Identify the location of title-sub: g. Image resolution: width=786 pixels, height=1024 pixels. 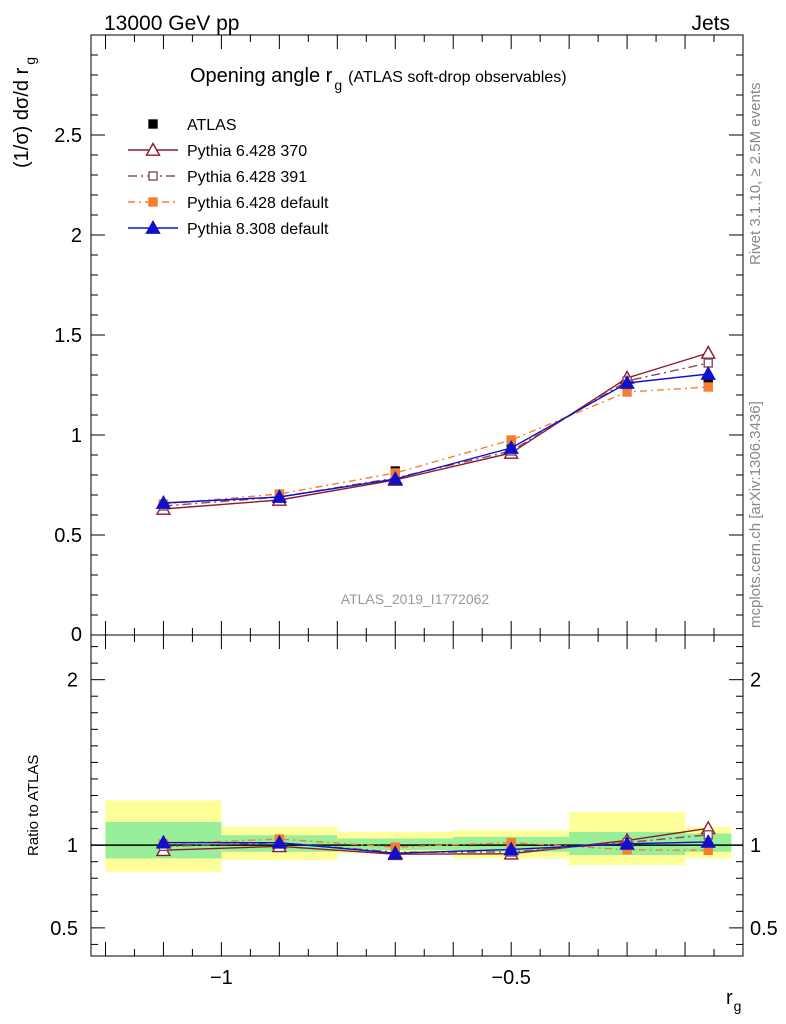
(338, 85).